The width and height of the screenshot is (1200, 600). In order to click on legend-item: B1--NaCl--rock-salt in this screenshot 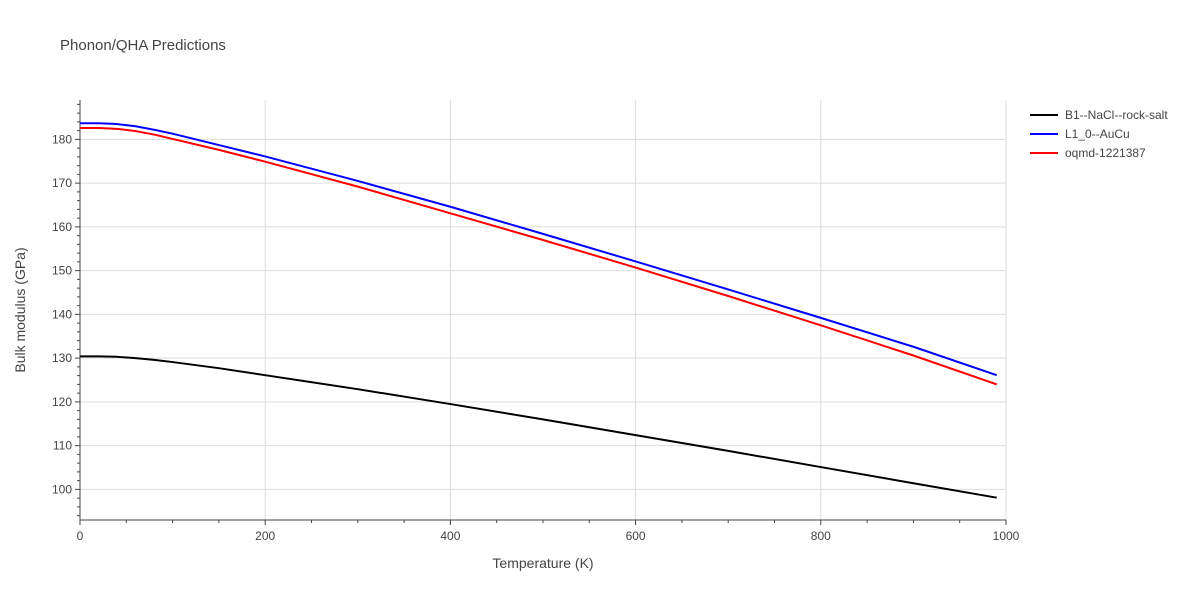, I will do `click(1099, 115)`.